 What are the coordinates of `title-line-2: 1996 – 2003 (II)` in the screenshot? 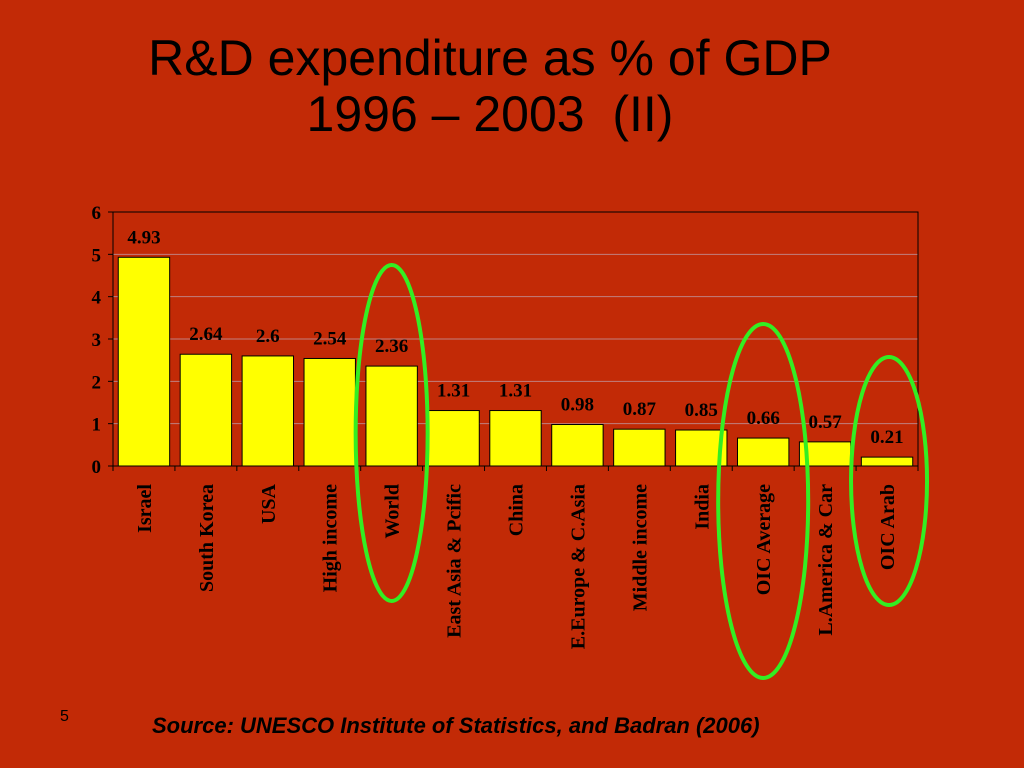 It's located at (490, 114).